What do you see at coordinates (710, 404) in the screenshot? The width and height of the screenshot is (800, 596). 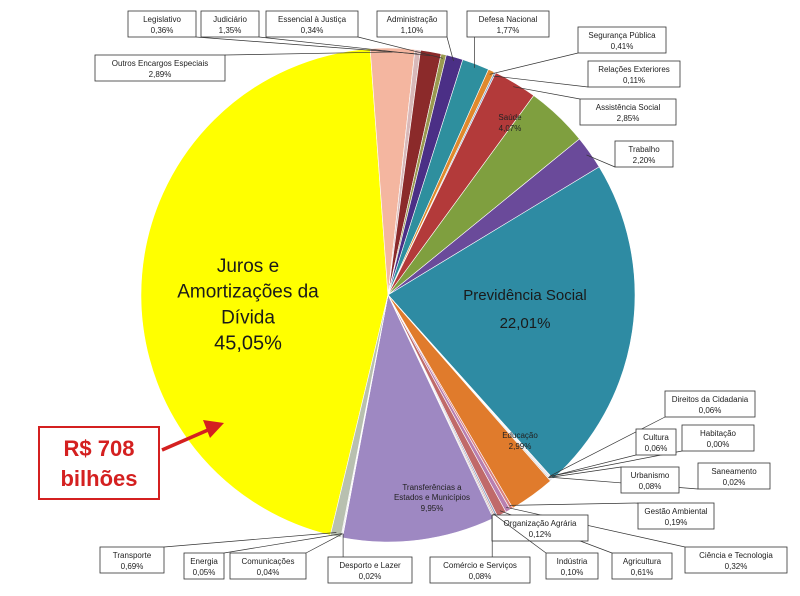 I see `label-box-direitos-da-cidadania` at bounding box center [710, 404].